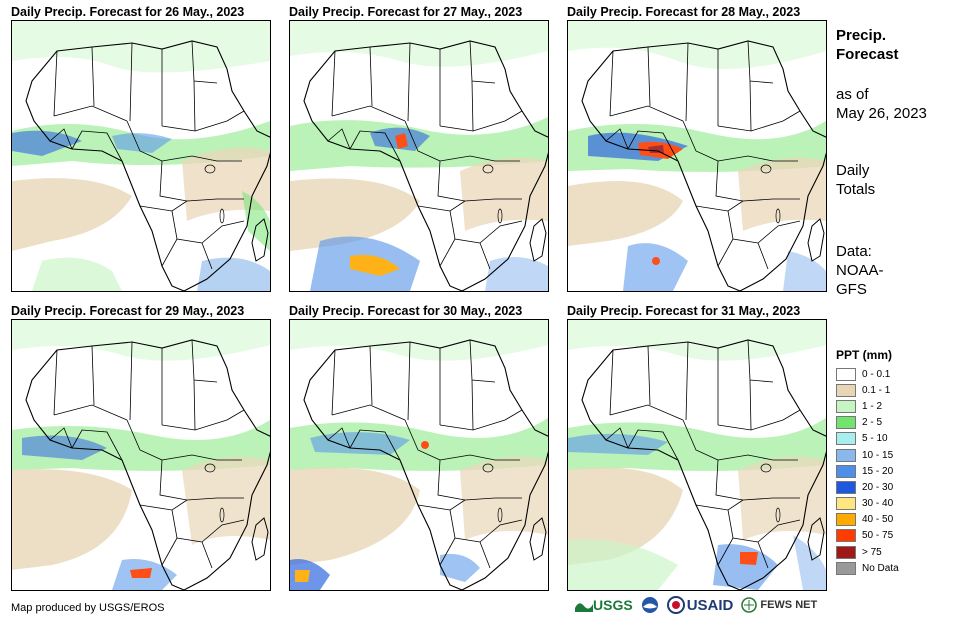 The image size is (967, 626). Describe the element at coordinates (878, 536) in the screenshot. I see `legend-label: 50 - 75` at that location.